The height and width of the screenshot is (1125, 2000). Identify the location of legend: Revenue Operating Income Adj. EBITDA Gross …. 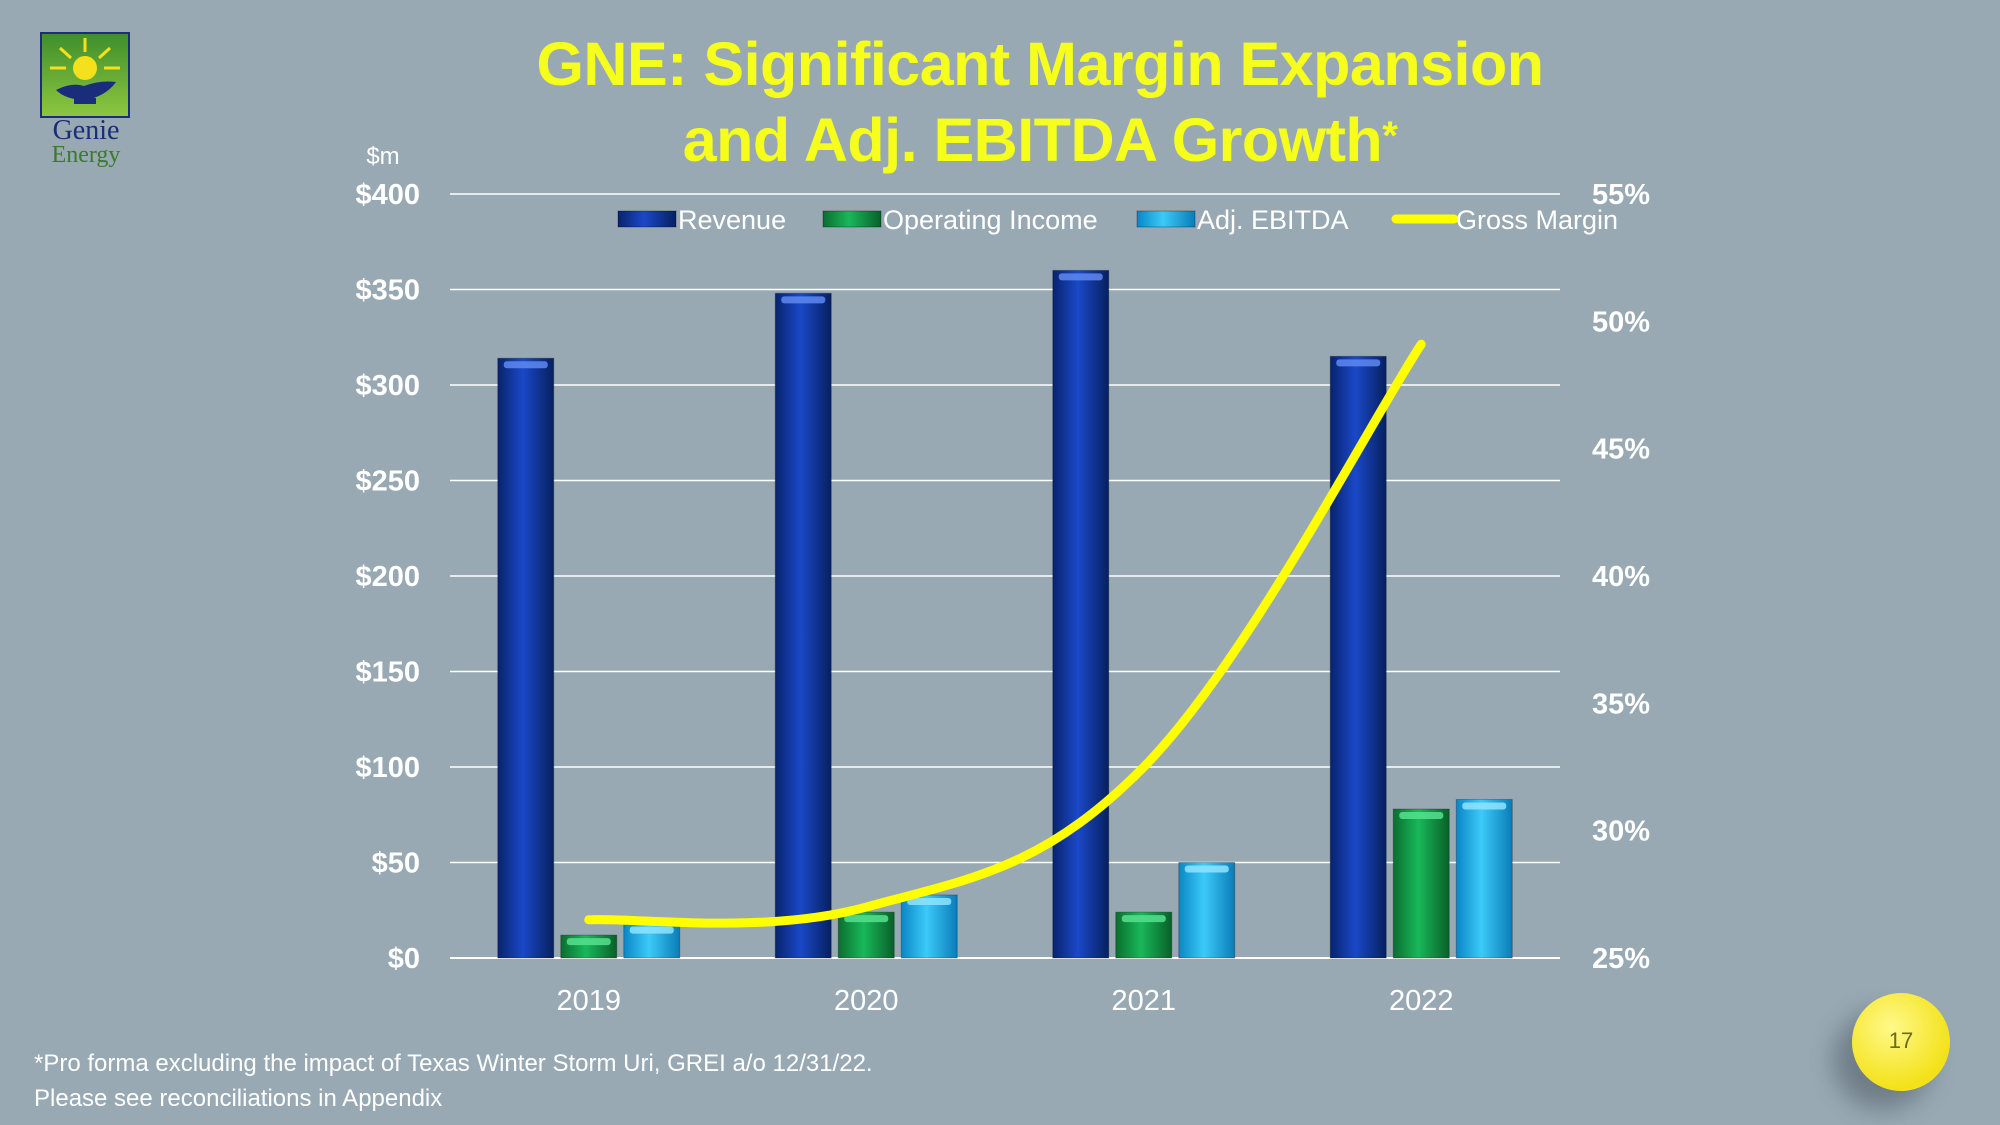
(1117, 220).